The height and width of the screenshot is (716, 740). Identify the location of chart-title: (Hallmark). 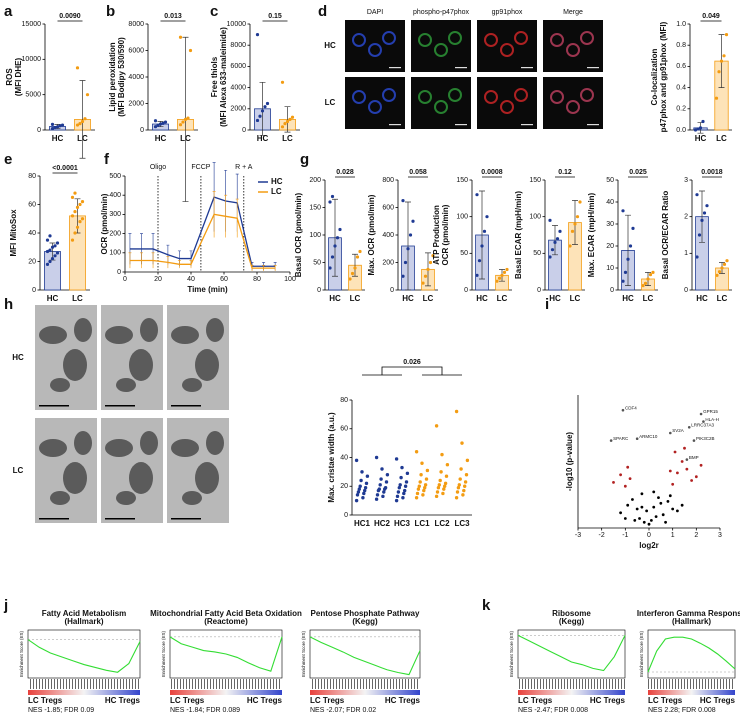
(691, 621).